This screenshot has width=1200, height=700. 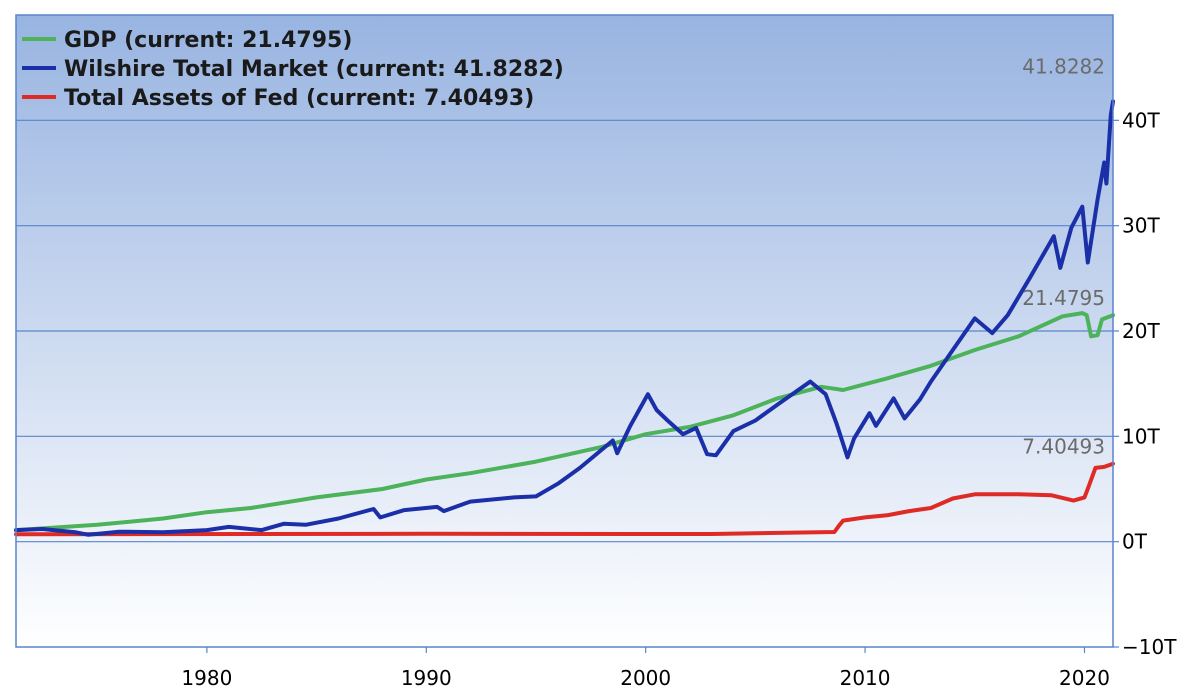 What do you see at coordinates (1084, 678) in the screenshot?
I see `x-tick-label: 2020` at bounding box center [1084, 678].